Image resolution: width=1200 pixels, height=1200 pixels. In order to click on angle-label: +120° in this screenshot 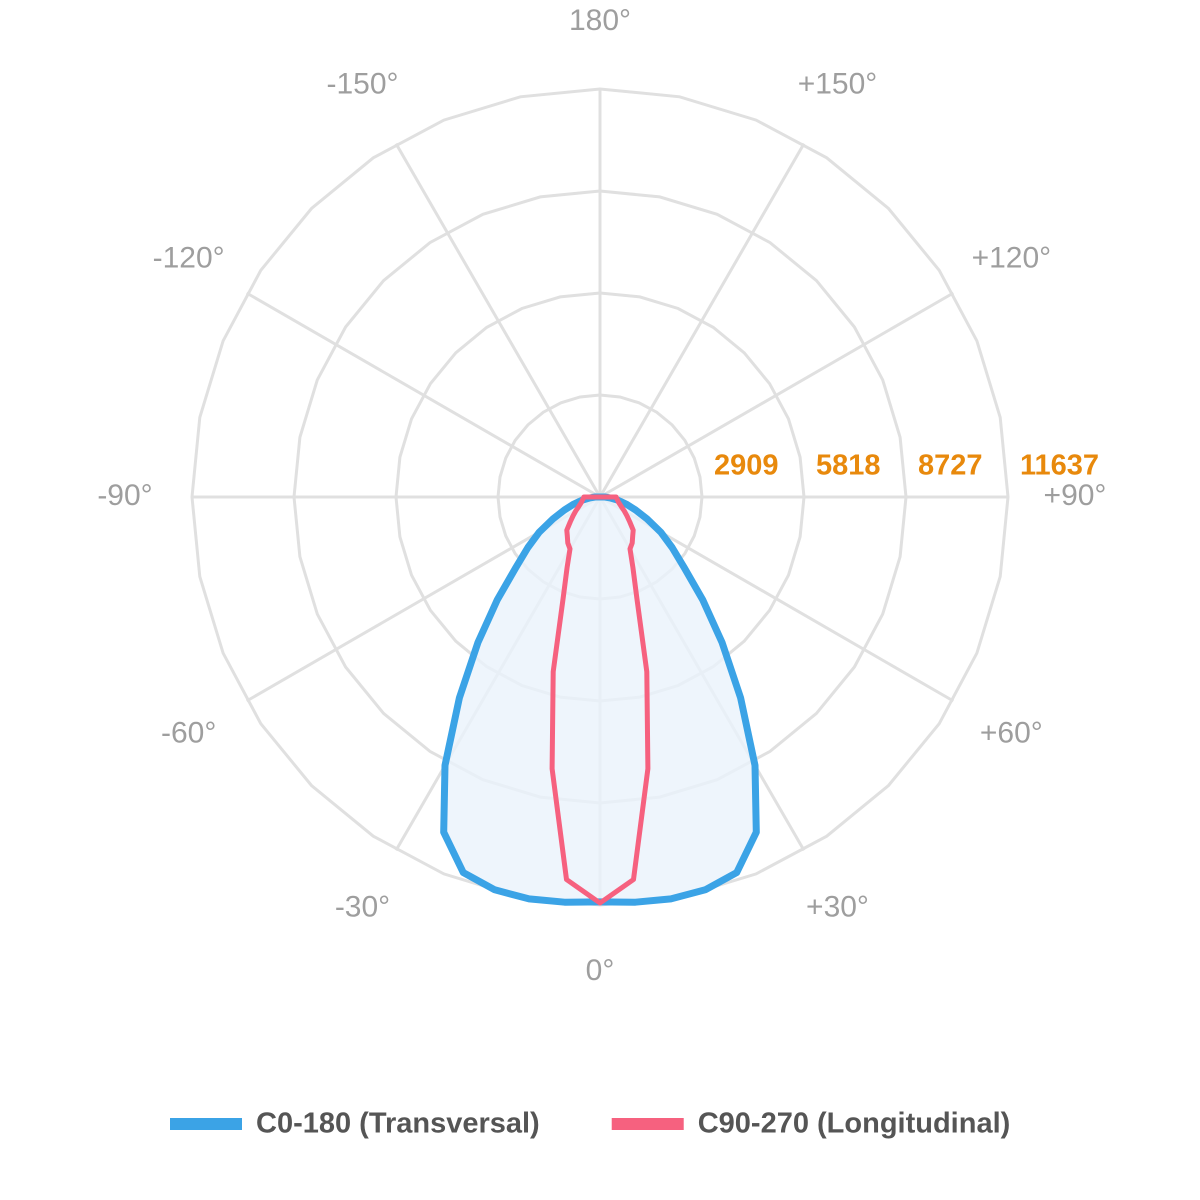, I will do `click(1012, 257)`.